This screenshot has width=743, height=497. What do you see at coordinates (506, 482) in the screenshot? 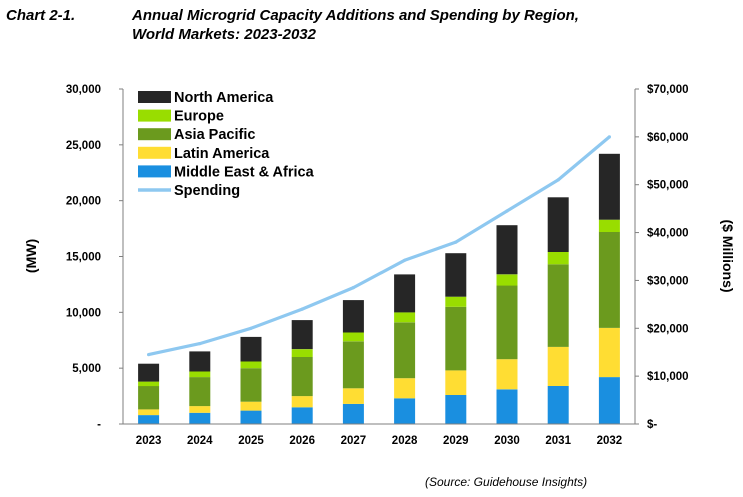
I see `source-note: (Source: Guidehouse Insights)` at bounding box center [506, 482].